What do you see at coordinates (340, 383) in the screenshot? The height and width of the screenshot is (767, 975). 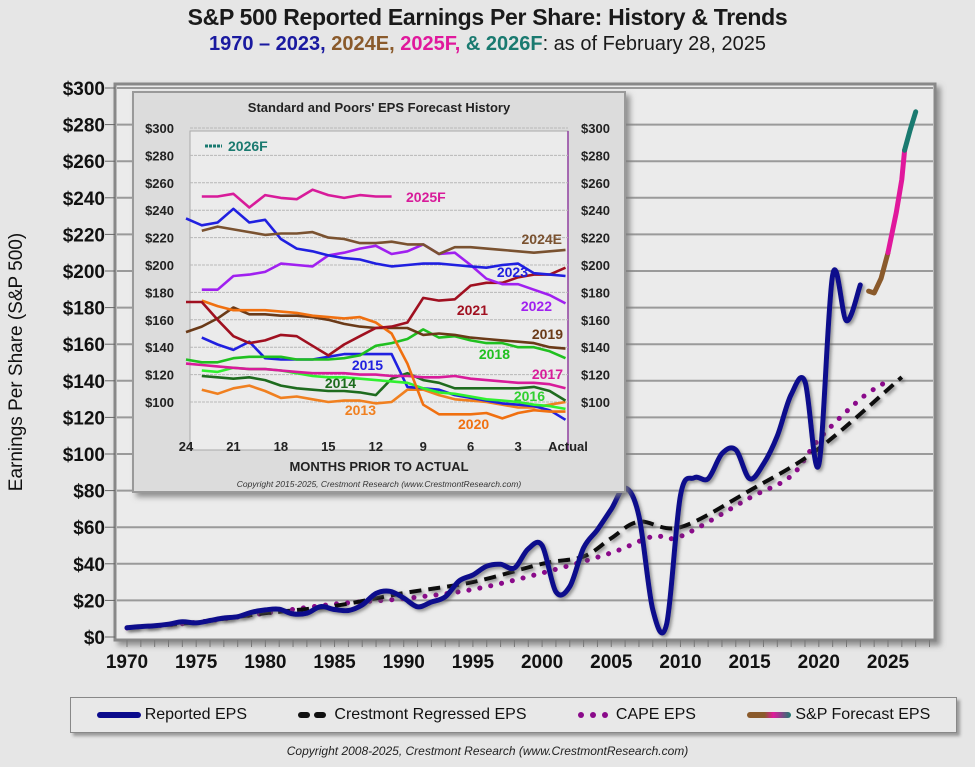 I see `inset-series-label-2014: 2014` at bounding box center [340, 383].